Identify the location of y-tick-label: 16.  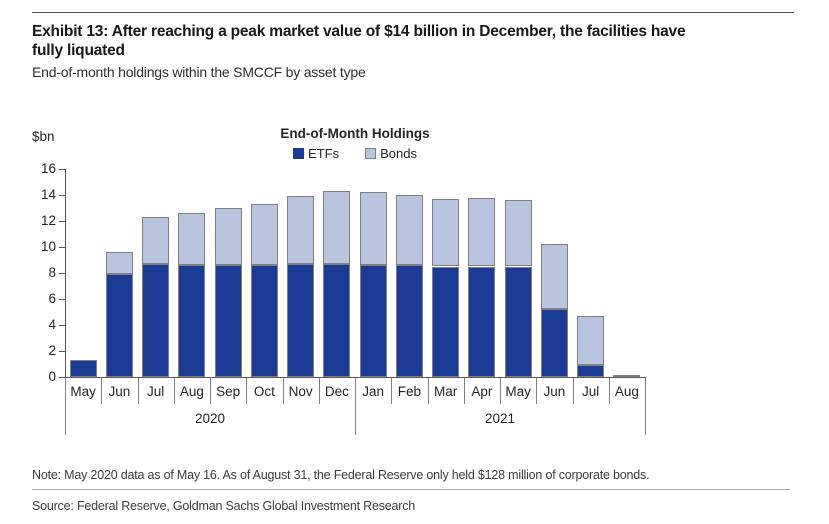
(48, 168).